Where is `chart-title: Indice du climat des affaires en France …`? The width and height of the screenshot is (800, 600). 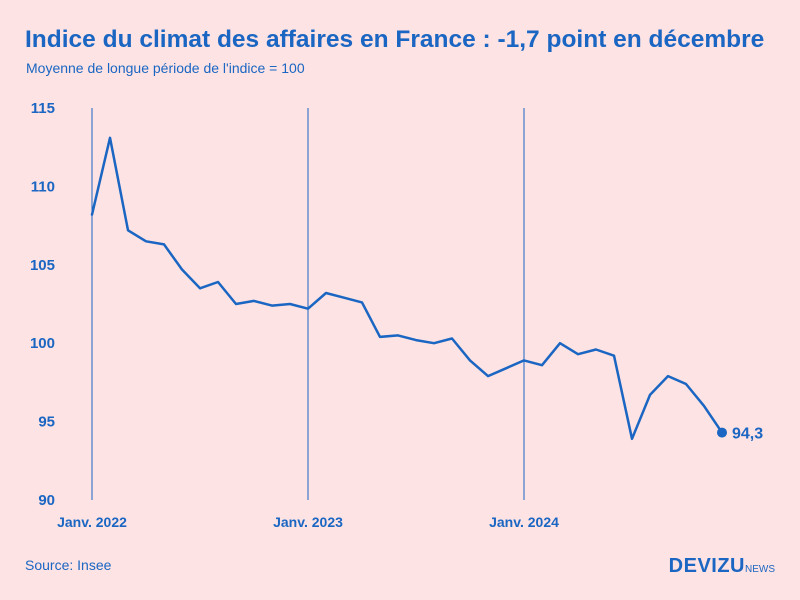 chart-title: Indice du climat des affaires en France … is located at coordinates (395, 39).